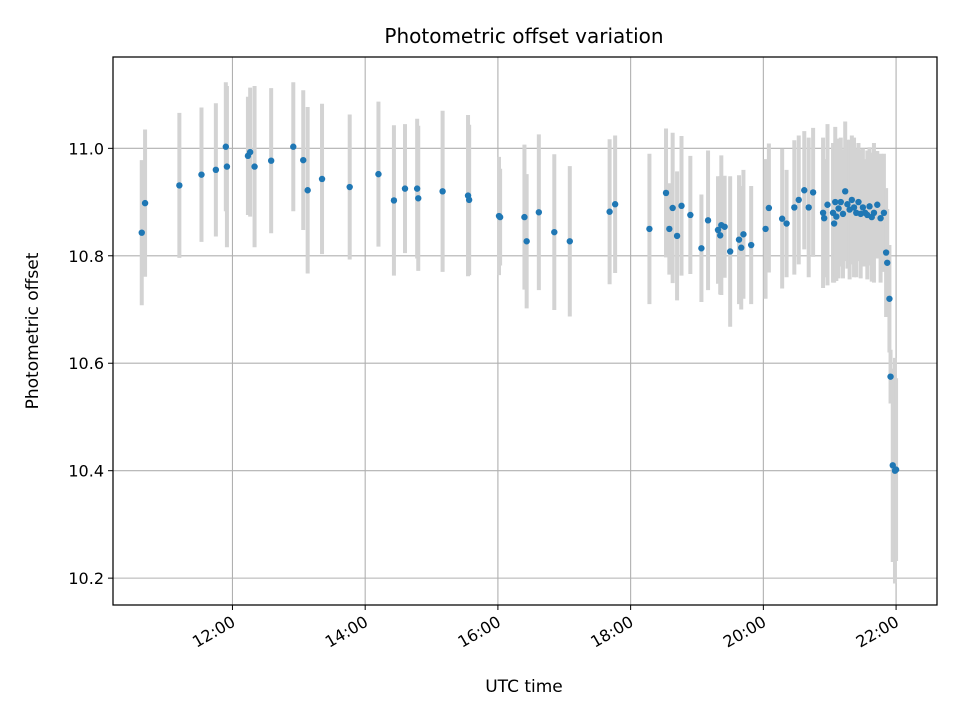  Describe the element at coordinates (524, 687) in the screenshot. I see `x-axis-label: UTC time` at that location.